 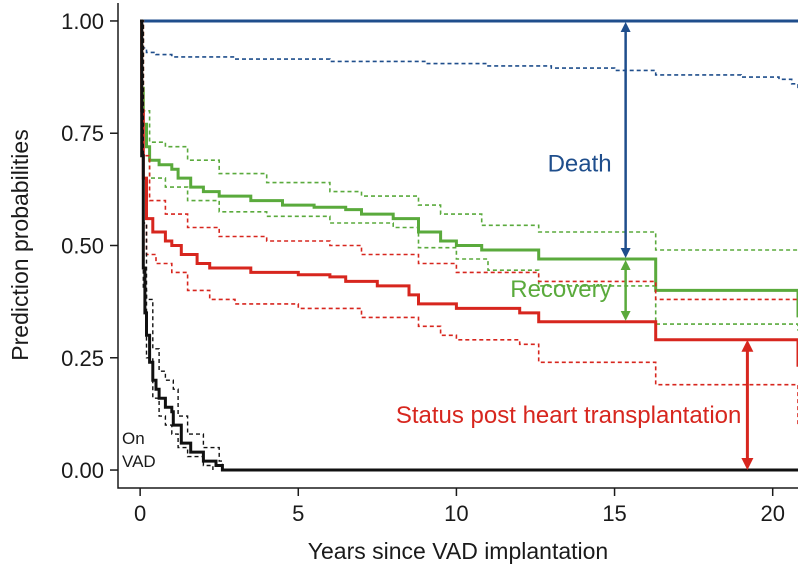 I want to click on x-tick-label: 10, so click(x=456, y=513).